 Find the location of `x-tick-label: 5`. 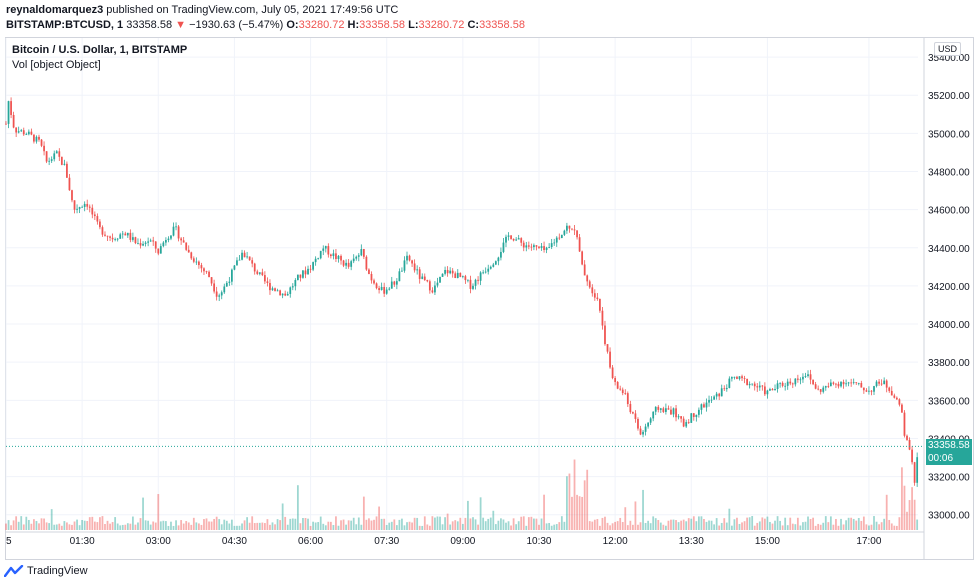

x-tick-label: 5 is located at coordinates (9, 541).